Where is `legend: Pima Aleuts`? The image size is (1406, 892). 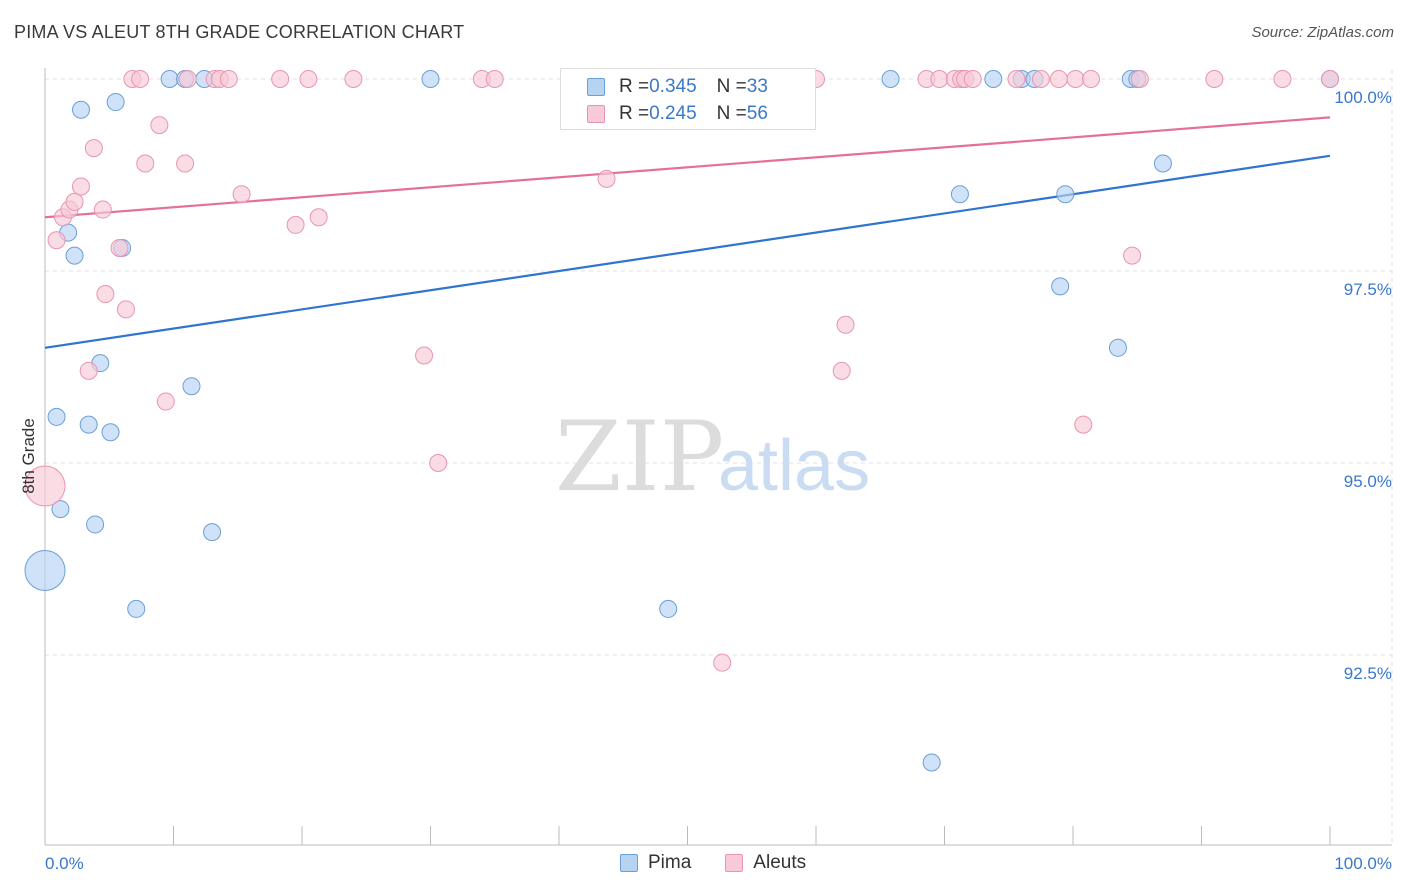
legend: Pima Aleuts is located at coordinates (713, 863).